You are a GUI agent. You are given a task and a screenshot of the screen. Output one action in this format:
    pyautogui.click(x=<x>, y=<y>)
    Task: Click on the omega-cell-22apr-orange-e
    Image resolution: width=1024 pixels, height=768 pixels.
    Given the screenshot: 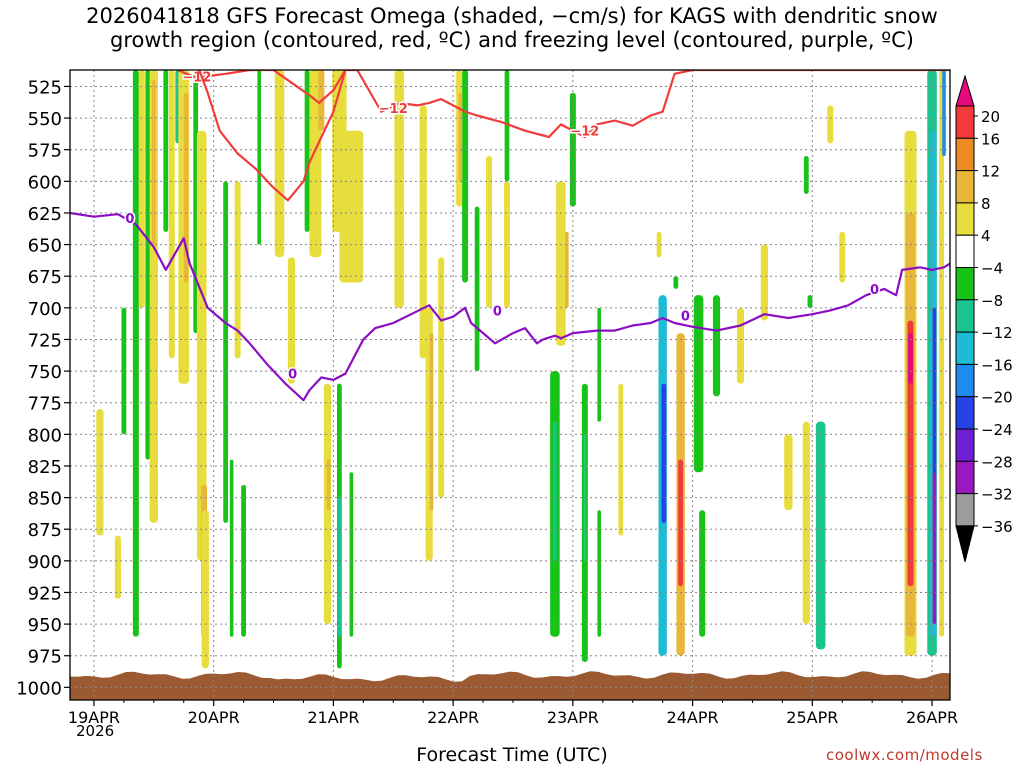 What is the action you would take?
    pyautogui.click(x=460, y=137)
    